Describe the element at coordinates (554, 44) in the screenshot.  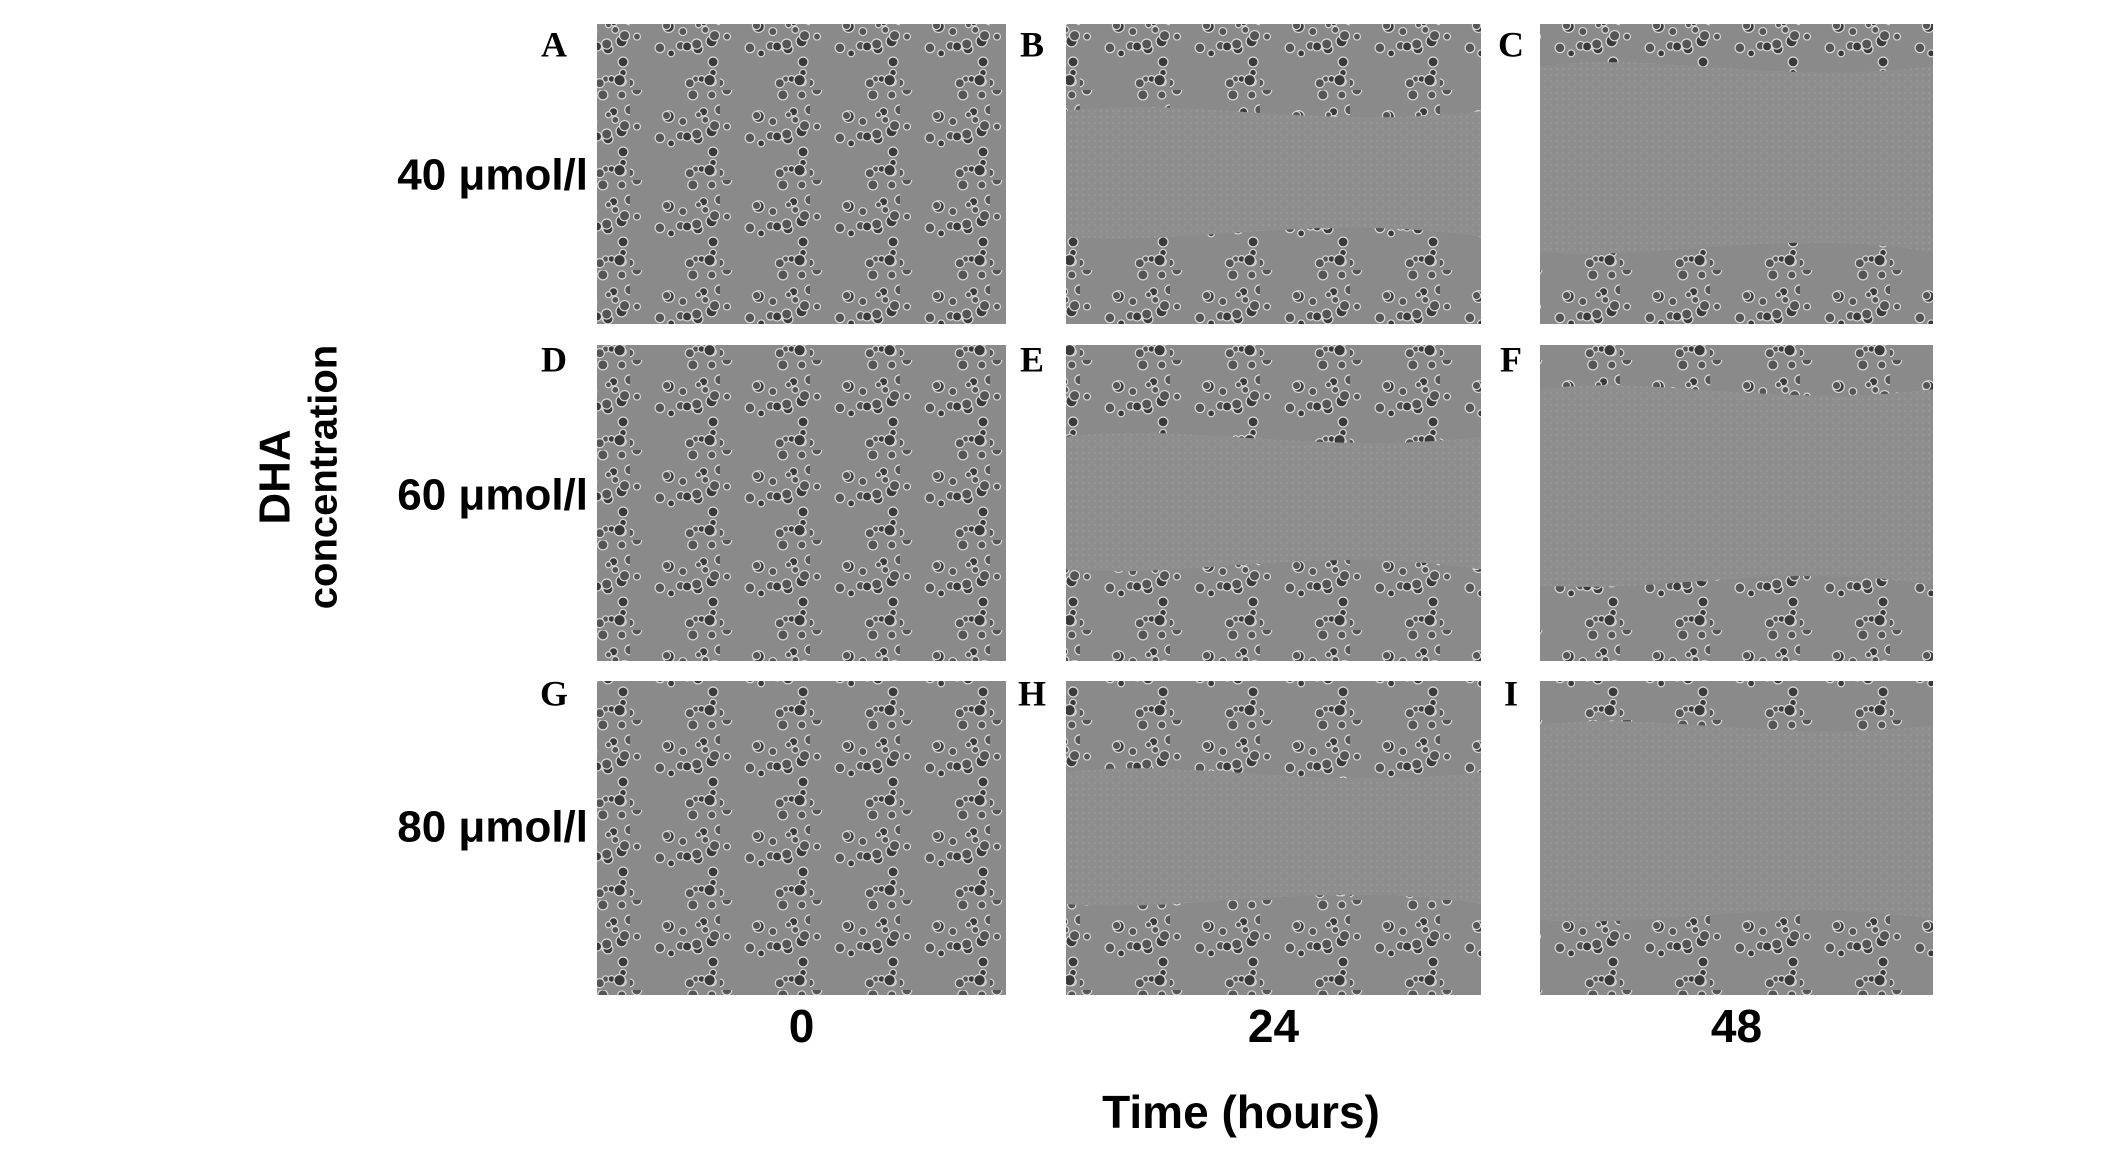
I see `panel-label: A` at that location.